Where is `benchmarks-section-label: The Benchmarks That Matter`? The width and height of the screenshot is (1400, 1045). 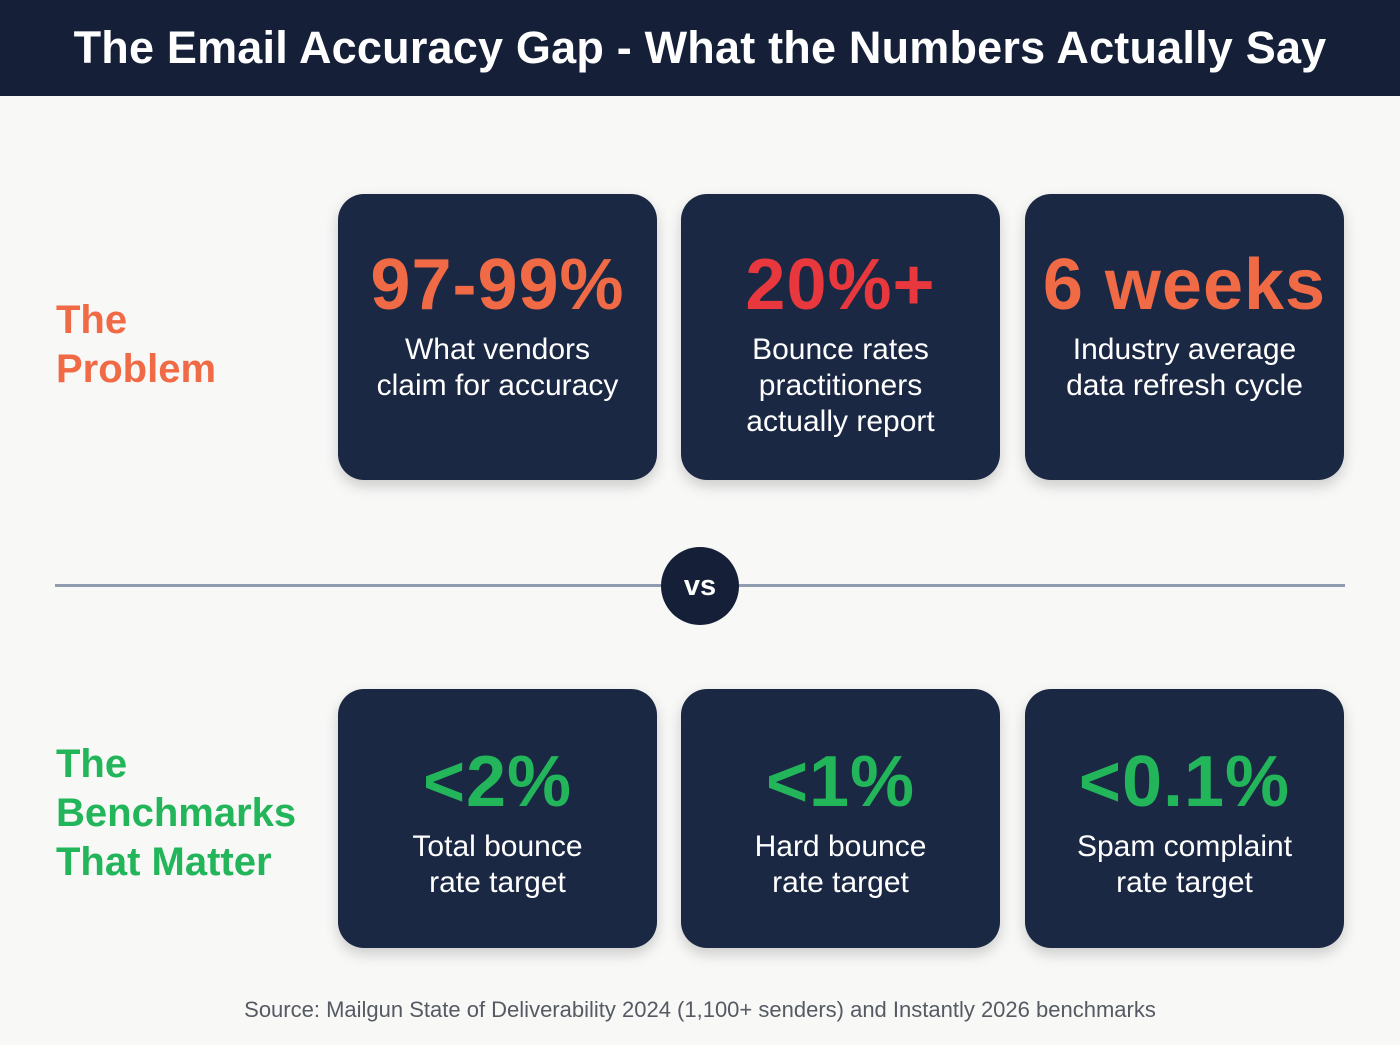 benchmarks-section-label: The Benchmarks That Matter is located at coordinates (176, 813).